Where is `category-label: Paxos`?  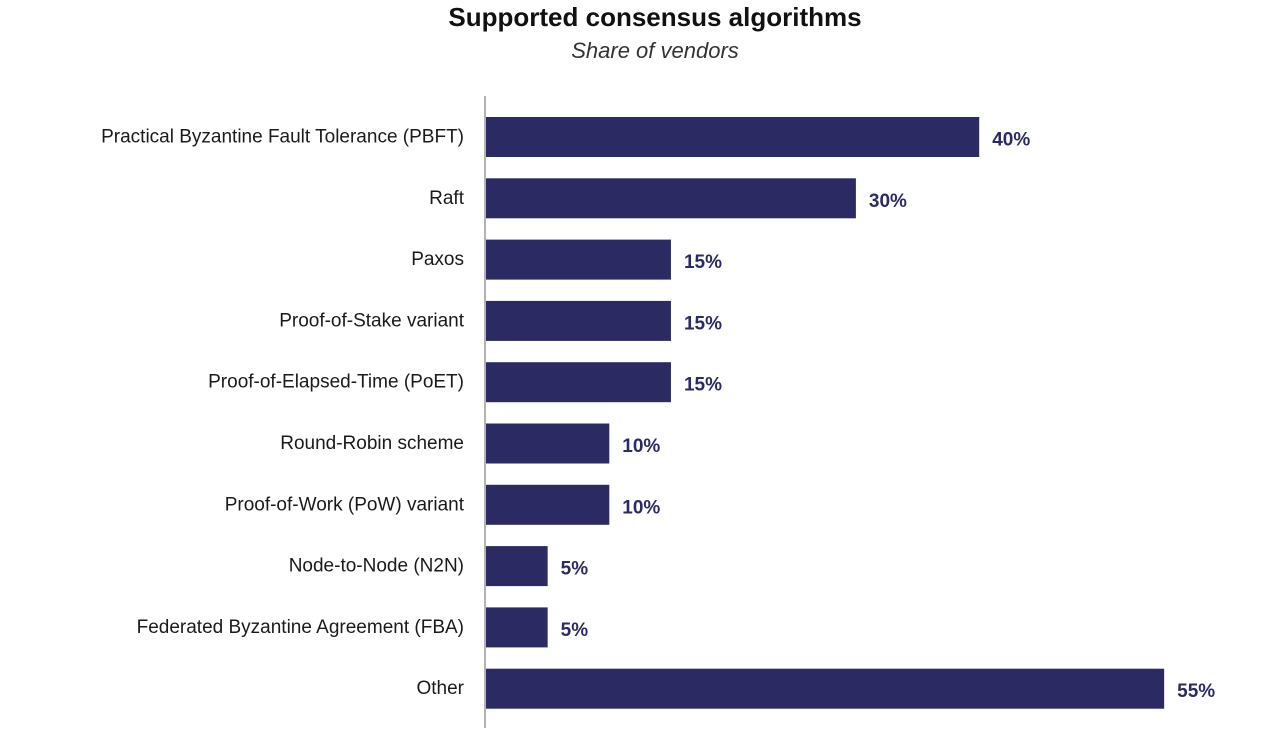
category-label: Paxos is located at coordinates (437, 259).